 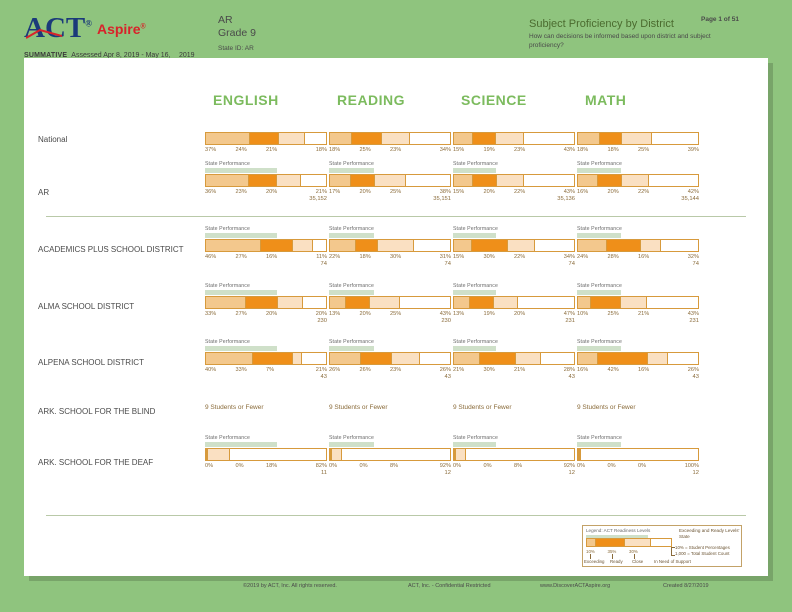 What do you see at coordinates (569, 466) in the screenshot?
I see `segment-percent: 92%` at bounding box center [569, 466].